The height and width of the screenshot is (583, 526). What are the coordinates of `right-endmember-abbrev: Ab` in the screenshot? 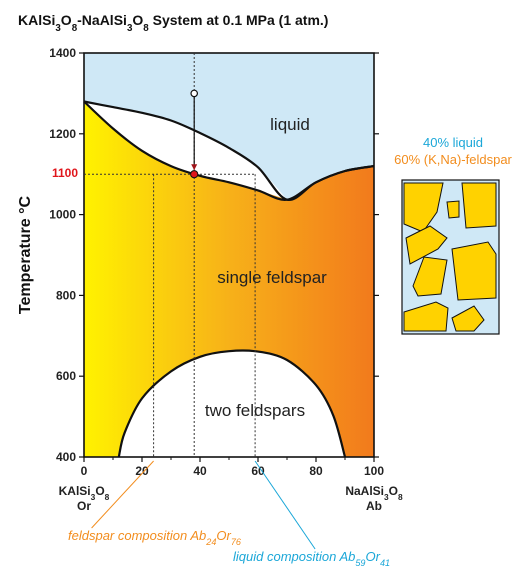 It's located at (374, 506).